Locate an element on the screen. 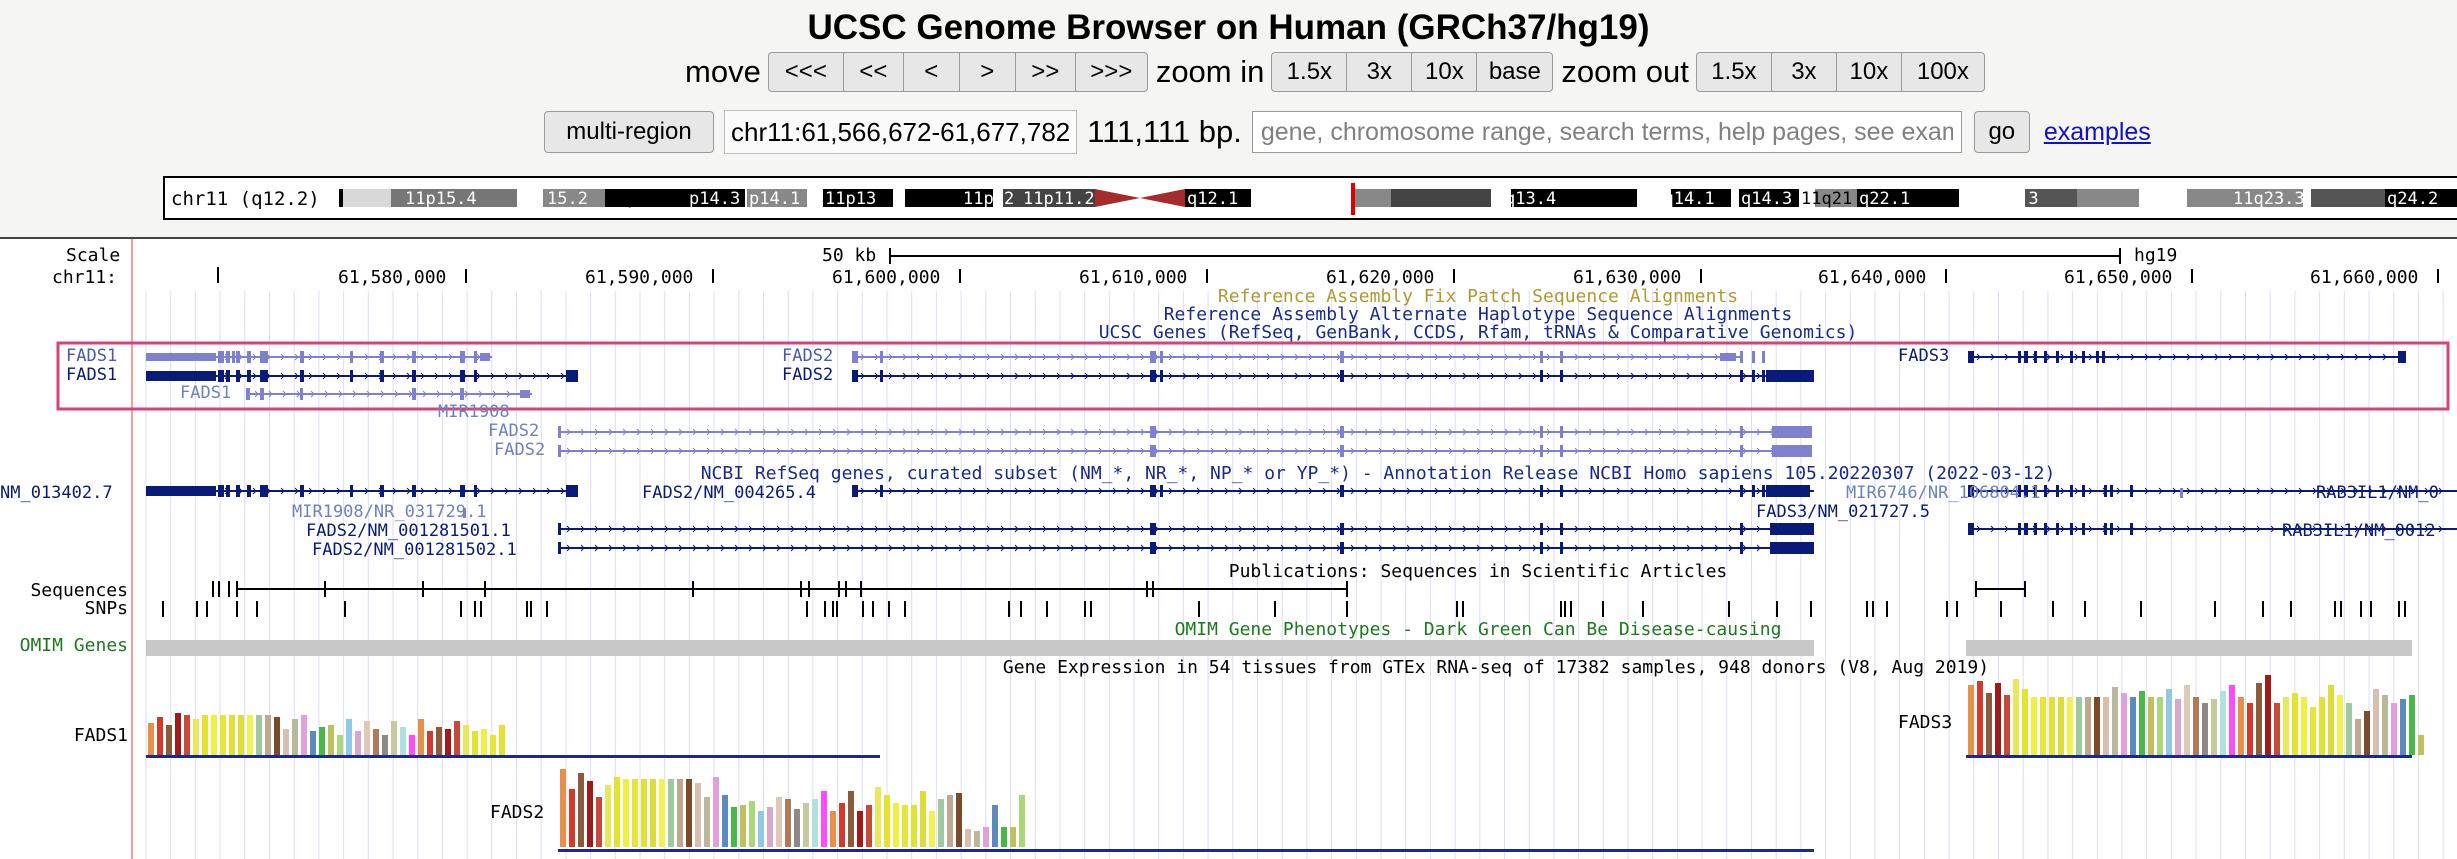 The width and height of the screenshot is (2457, 859). zoom-out-100x-button: 100x is located at coordinates (1942, 72).